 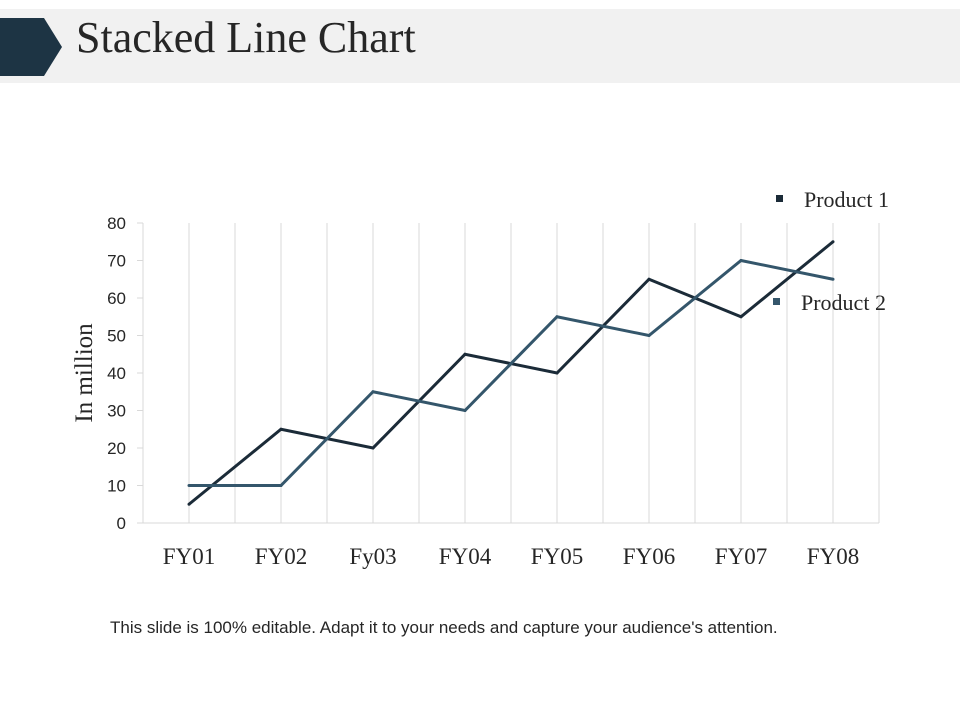 I want to click on y-tick-label: 70, so click(x=116, y=261).